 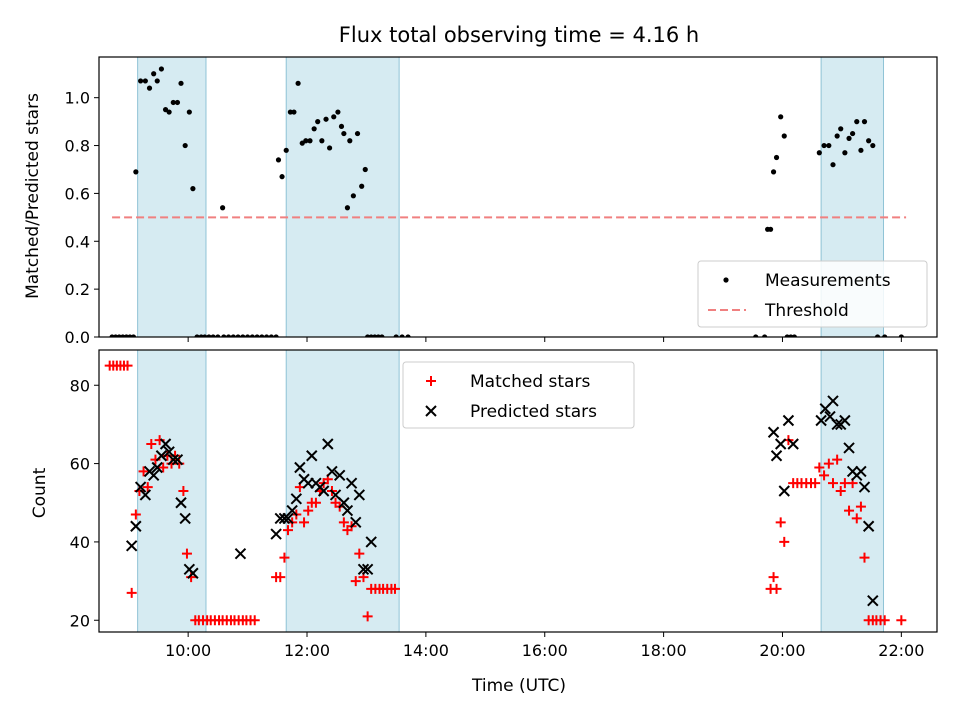 What do you see at coordinates (519, 35) in the screenshot?
I see `chart-title: Flux total observing time = 4.16 h` at bounding box center [519, 35].